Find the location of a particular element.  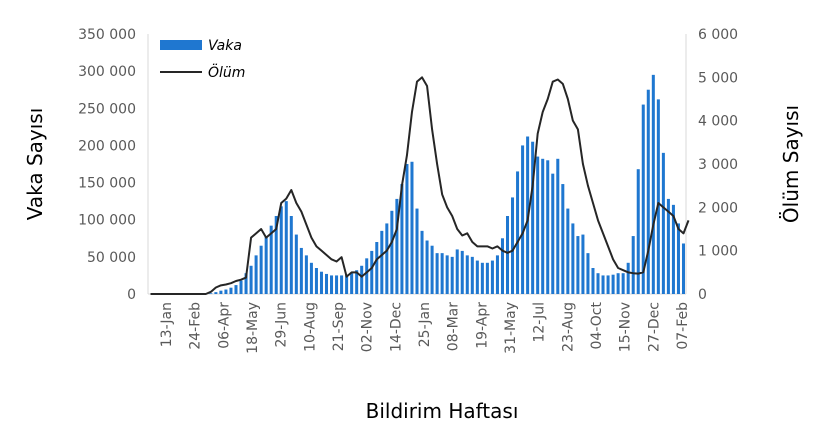

y-tick-label: 200 000 is located at coordinates (107, 146).